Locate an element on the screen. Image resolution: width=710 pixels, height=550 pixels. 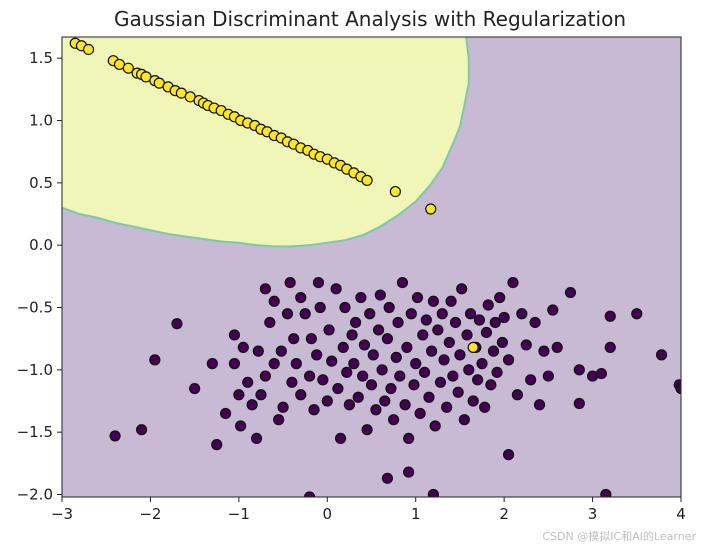
y-tick-label: −0.5 is located at coordinates (35, 308).